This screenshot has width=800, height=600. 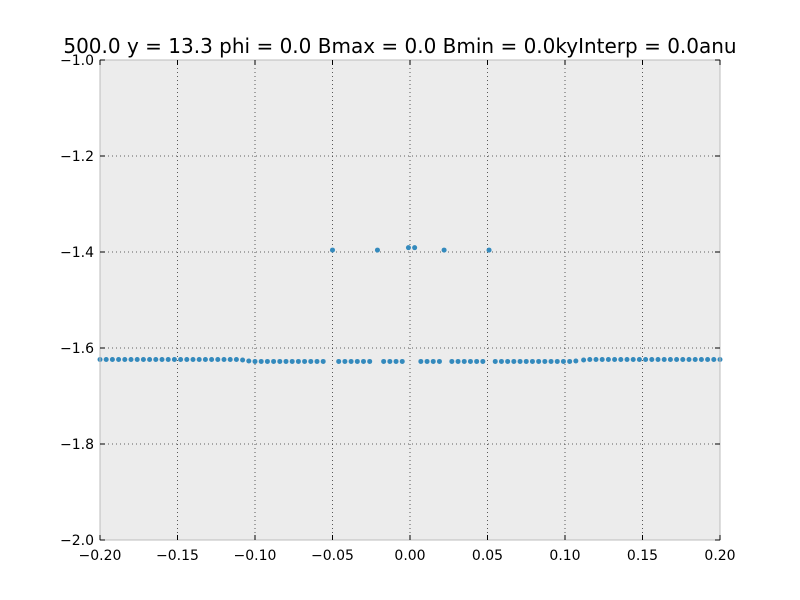 What do you see at coordinates (255, 556) in the screenshot?
I see `x-tick-label: −0.10` at bounding box center [255, 556].